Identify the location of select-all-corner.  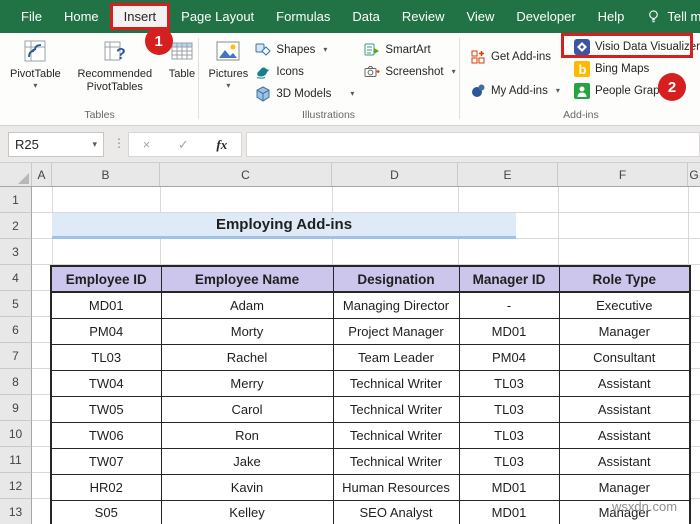
(16, 174).